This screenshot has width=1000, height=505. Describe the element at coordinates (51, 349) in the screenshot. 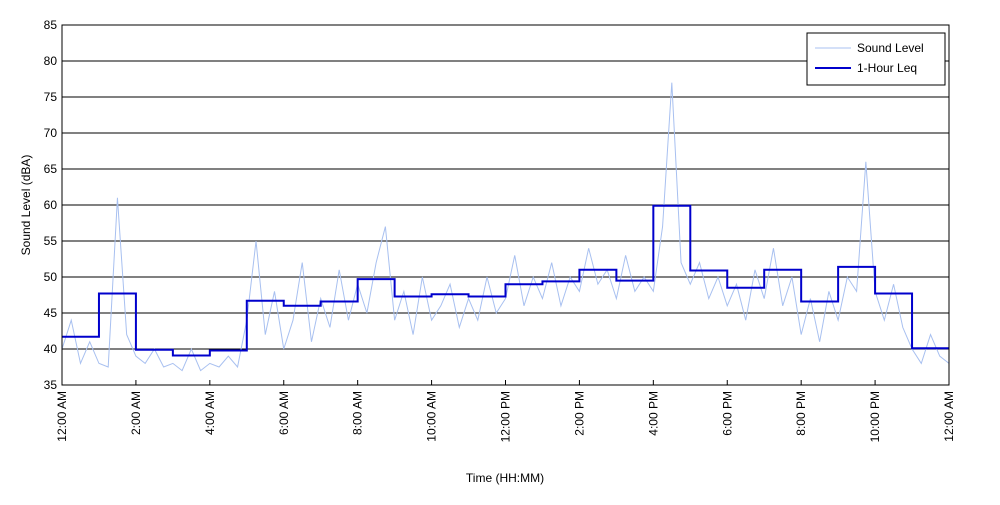

I see `y-tick-label: 40` at that location.